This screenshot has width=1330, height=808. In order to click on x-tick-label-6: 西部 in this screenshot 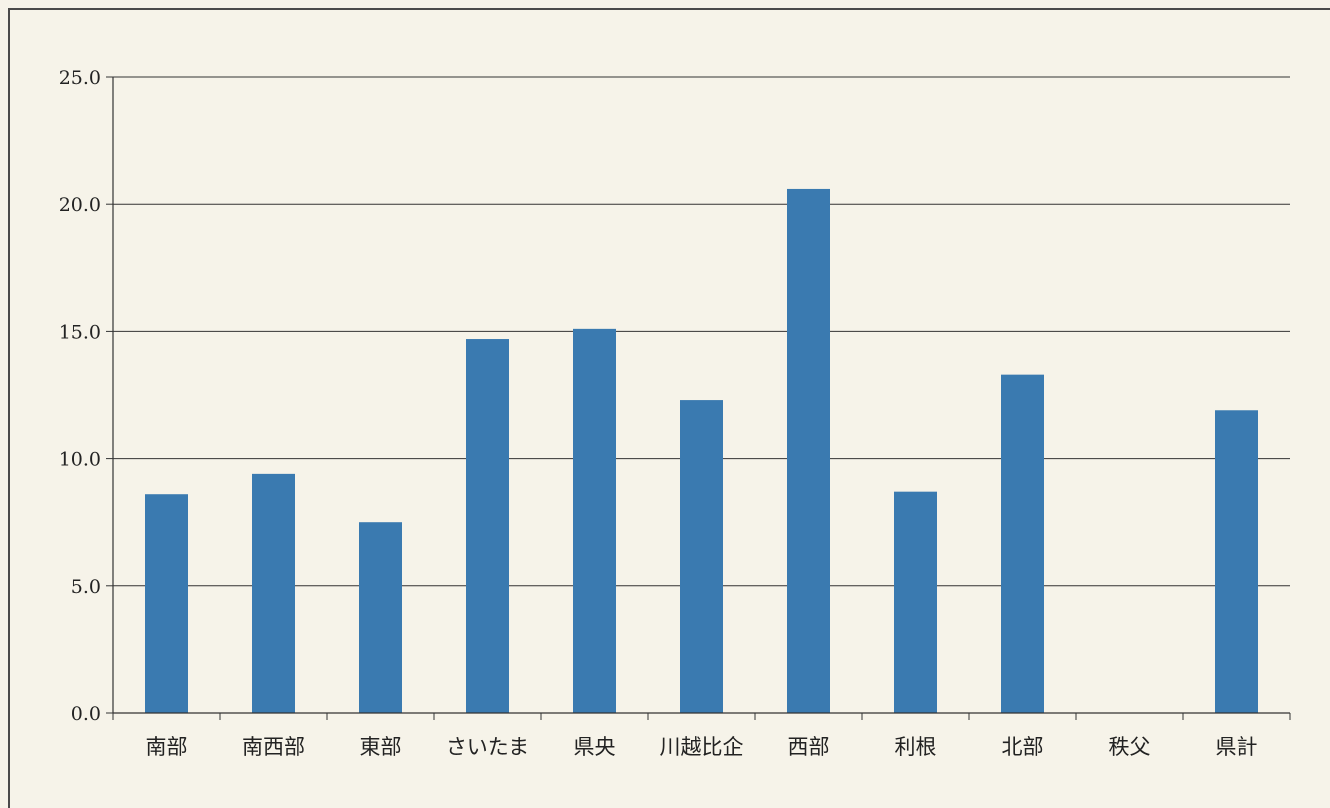, I will do `click(809, 747)`.